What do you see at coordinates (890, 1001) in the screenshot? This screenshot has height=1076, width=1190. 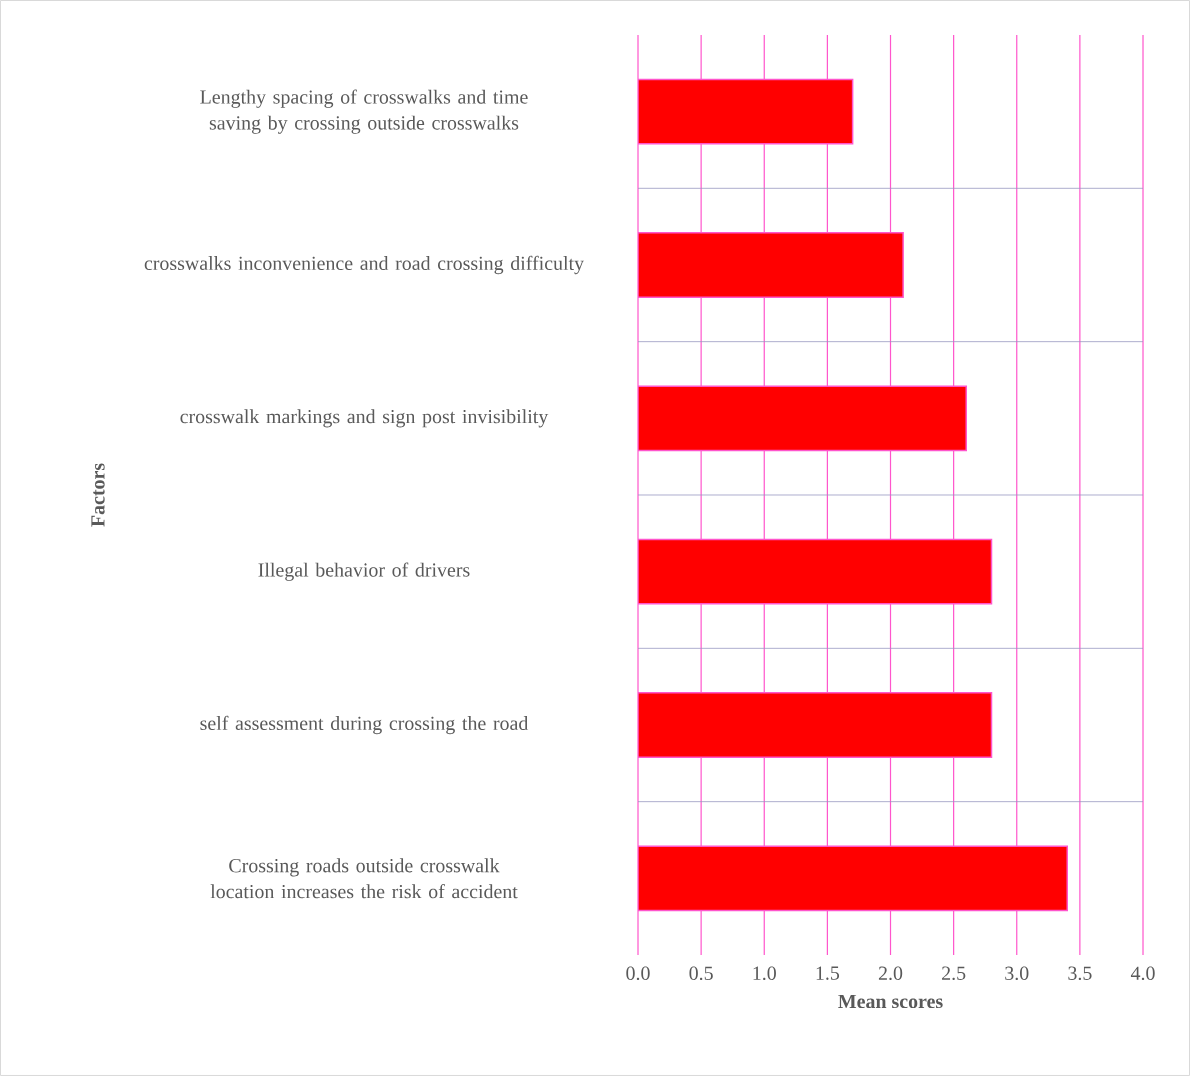 I see `x-axis-title: Mean scores` at bounding box center [890, 1001].